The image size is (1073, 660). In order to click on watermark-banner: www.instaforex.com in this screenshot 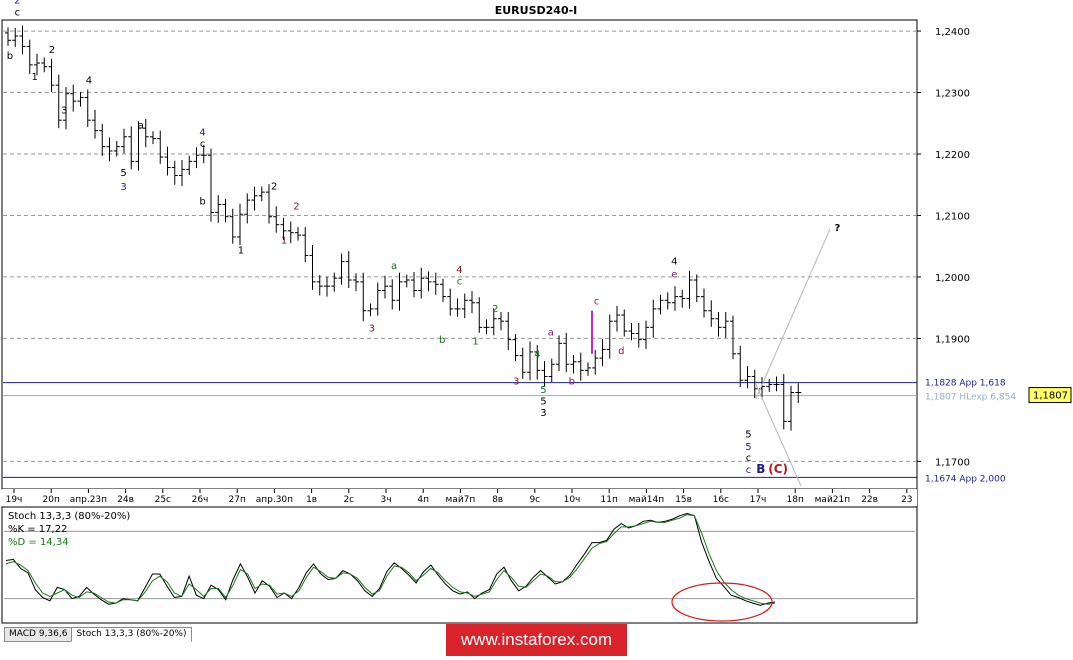, I will do `click(536, 640)`.